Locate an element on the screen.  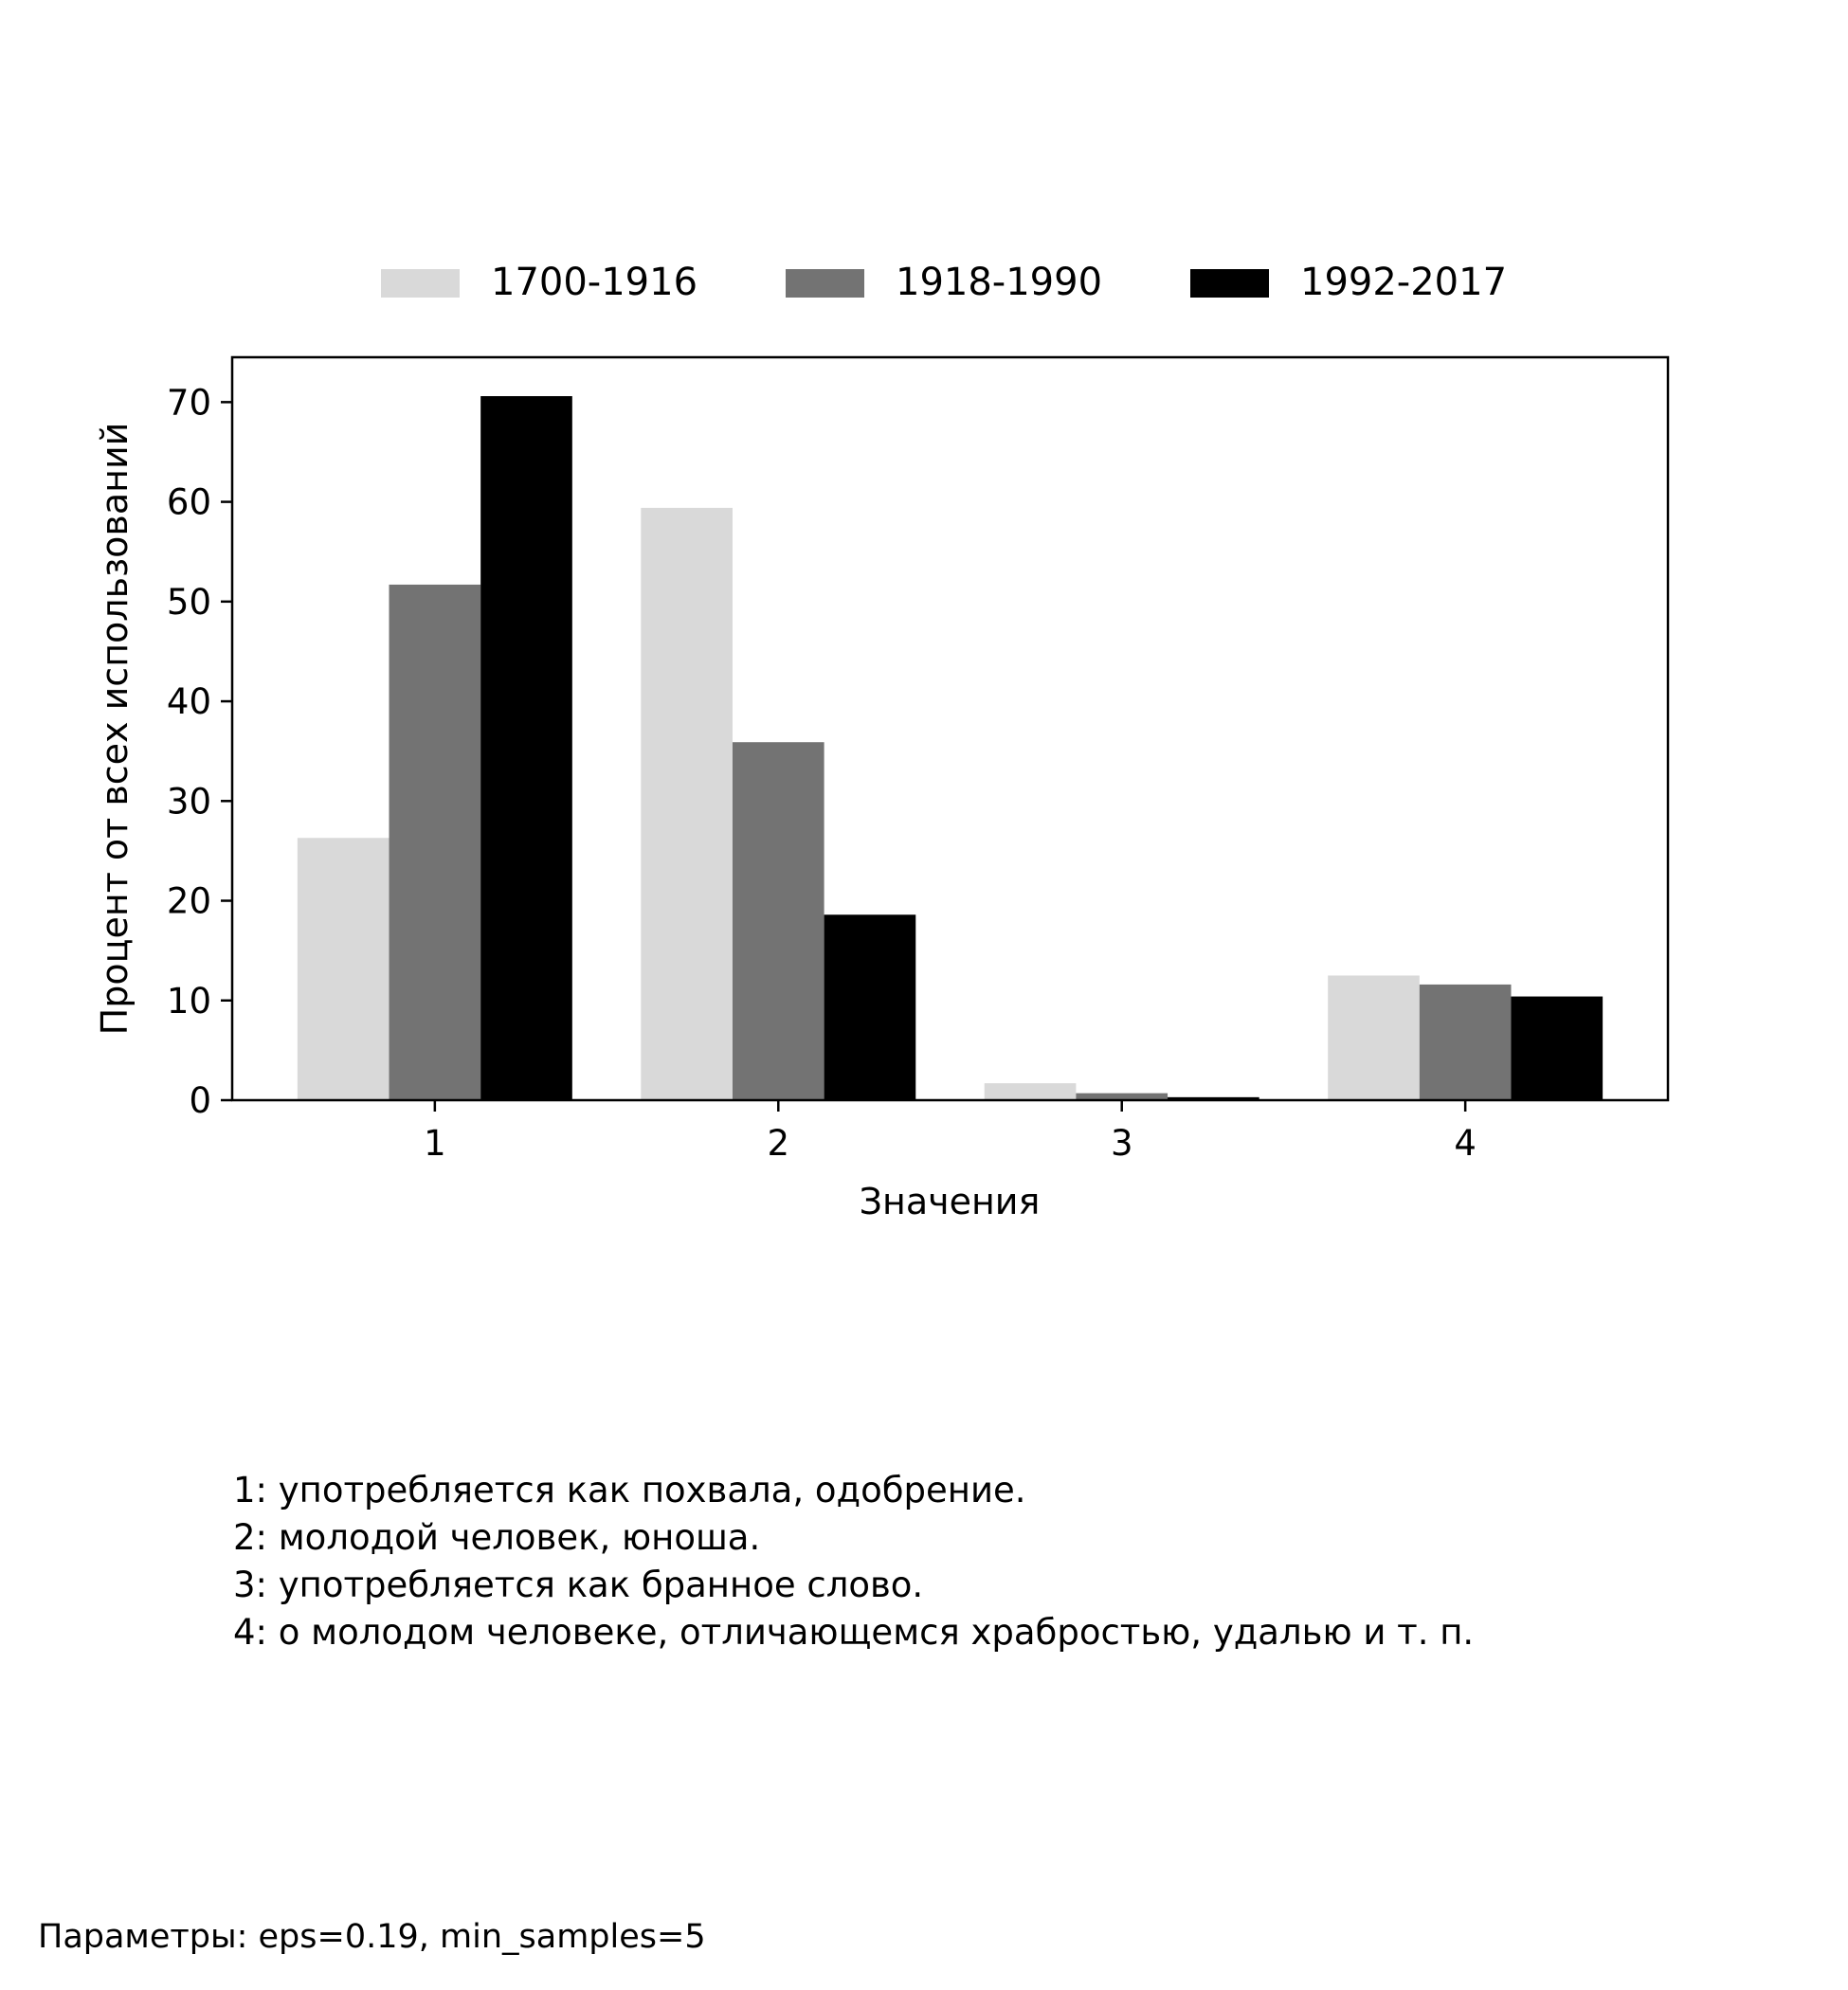
x-axis: 1 2 3 4 is located at coordinates (951, 1132).